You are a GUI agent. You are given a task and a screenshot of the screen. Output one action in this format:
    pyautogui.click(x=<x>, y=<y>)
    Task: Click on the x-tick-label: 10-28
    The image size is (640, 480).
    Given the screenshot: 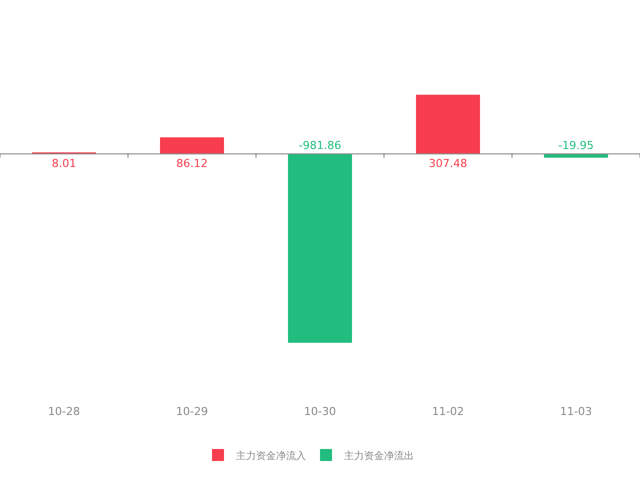 What is the action you would take?
    pyautogui.click(x=64, y=411)
    